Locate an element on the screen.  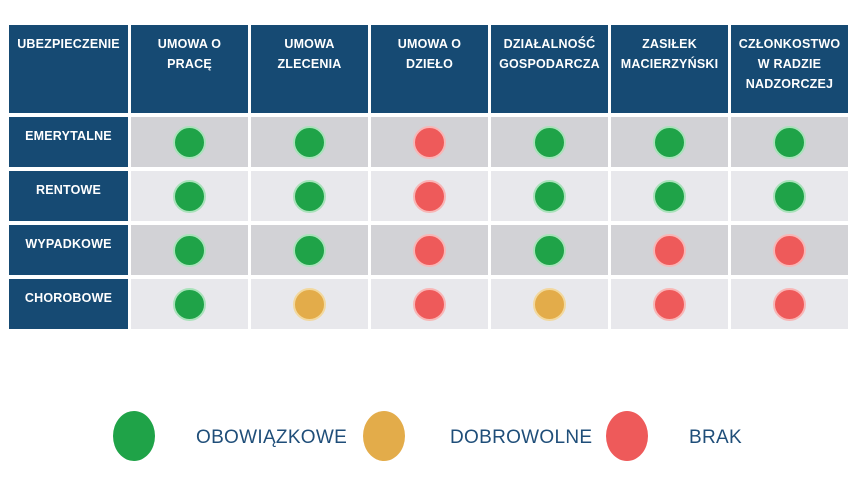
legend-label-mandatory: OBOWIĄZKOWE is located at coordinates (272, 437).